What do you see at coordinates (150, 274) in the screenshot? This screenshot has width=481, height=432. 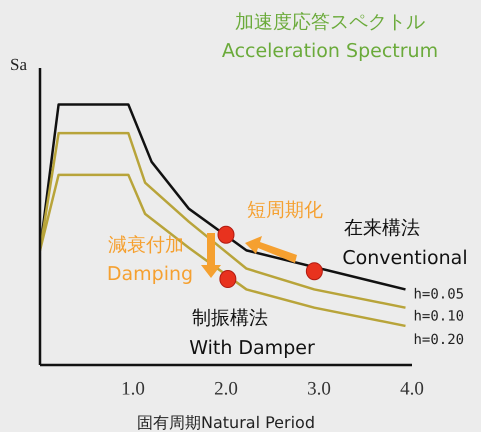 I see `annotation: Damping` at bounding box center [150, 274].